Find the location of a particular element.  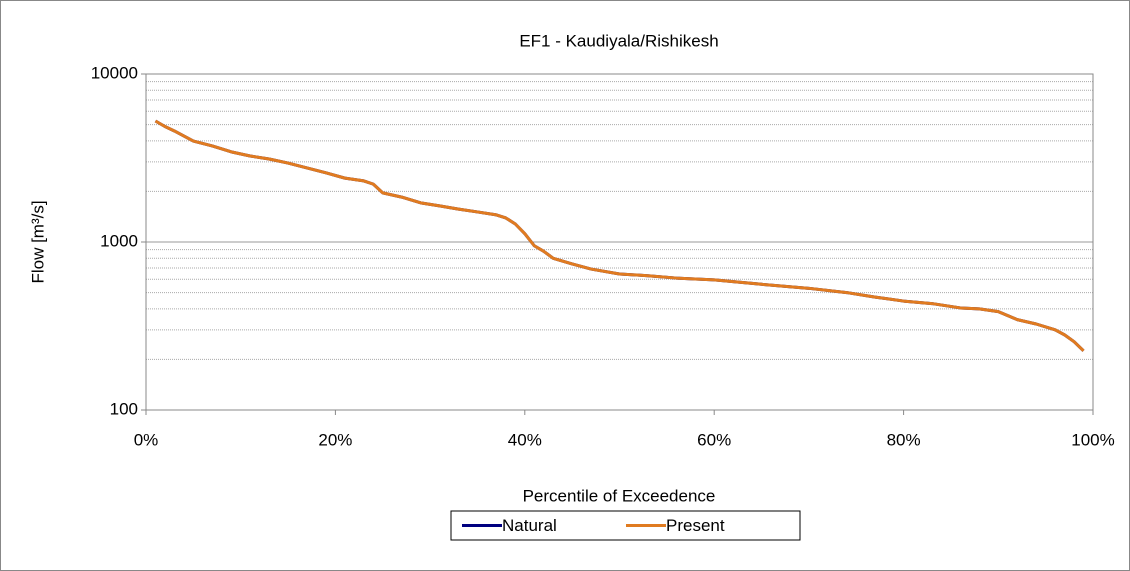

legend-label: Natural is located at coordinates (529, 525).